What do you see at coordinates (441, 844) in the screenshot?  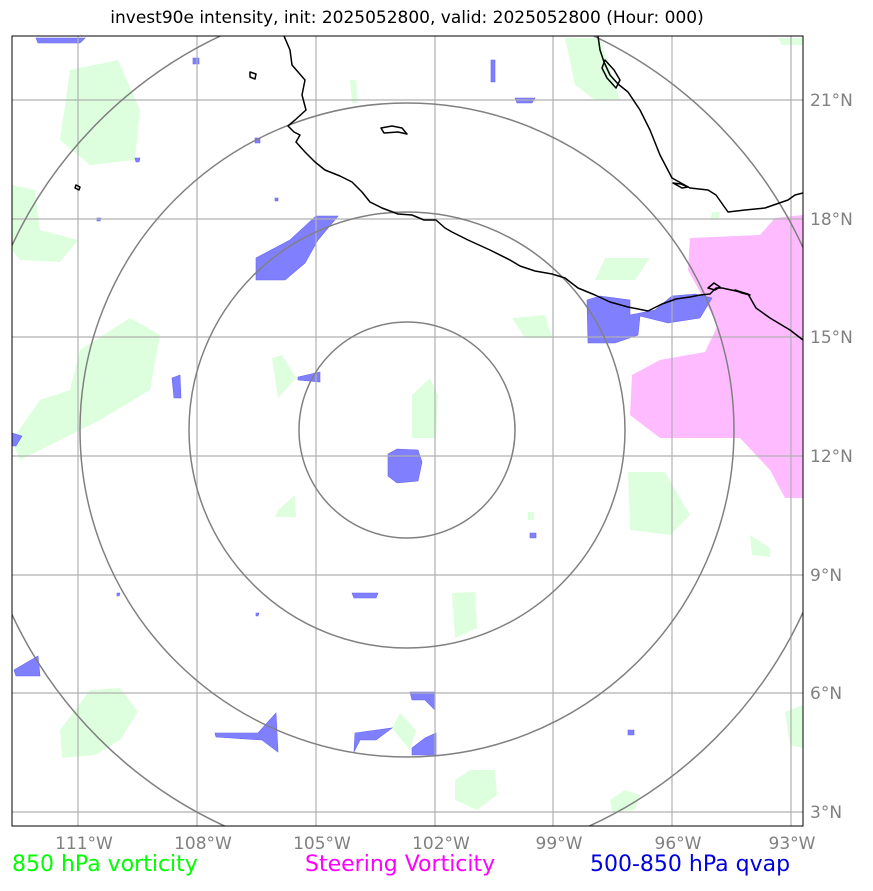 I see `lon-tick-label: 102°W` at bounding box center [441, 844].